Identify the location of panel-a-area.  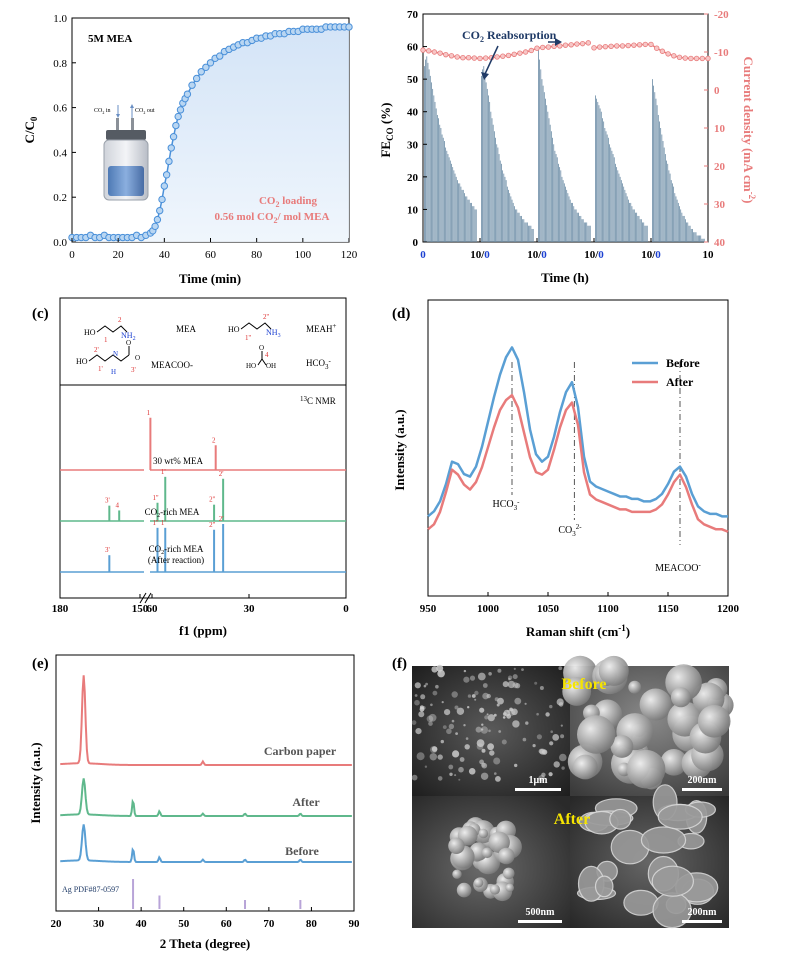
(210, 134).